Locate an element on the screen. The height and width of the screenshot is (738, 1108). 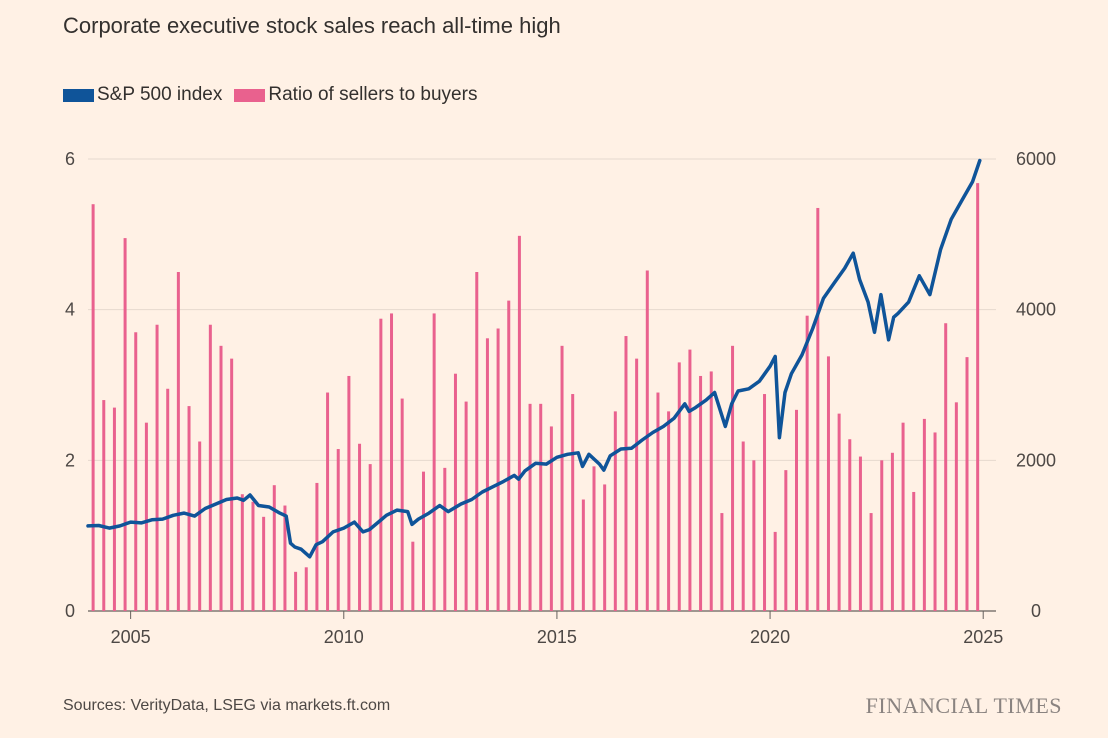
legend-label-ratio: Ratio of sellers to buyers is located at coordinates (373, 94).